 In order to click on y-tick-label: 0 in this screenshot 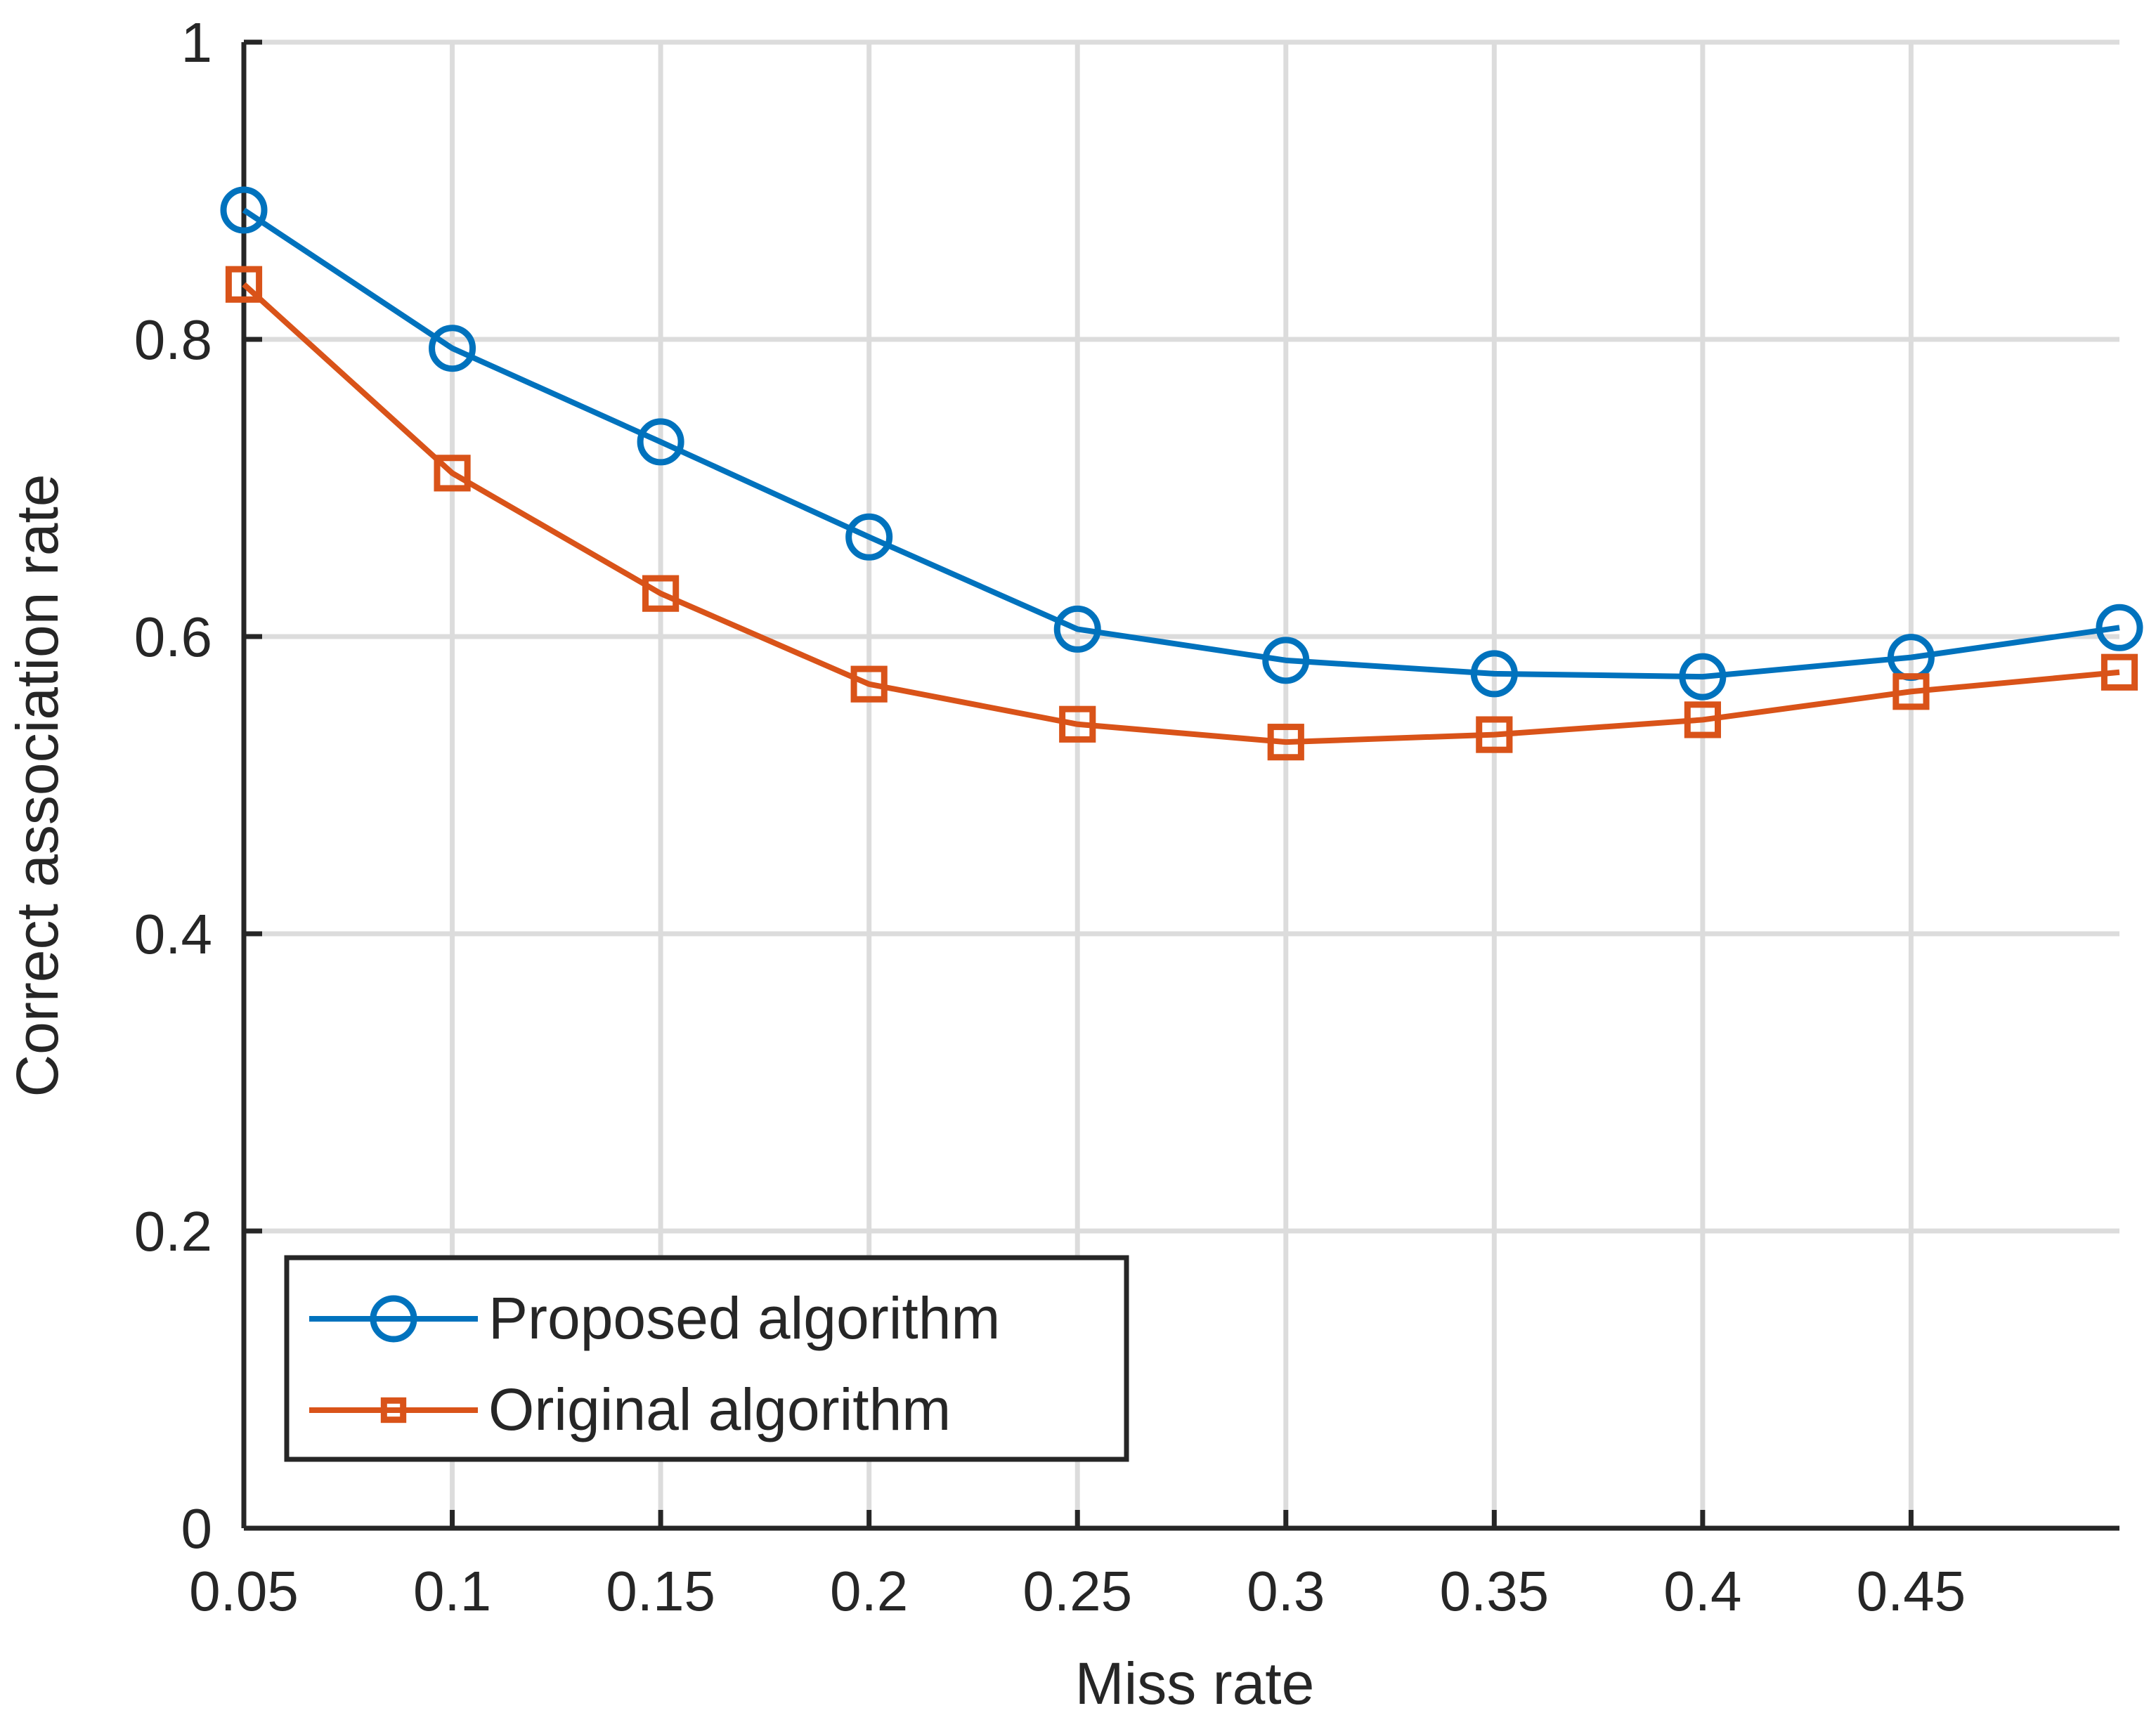, I will do `click(197, 1528)`.